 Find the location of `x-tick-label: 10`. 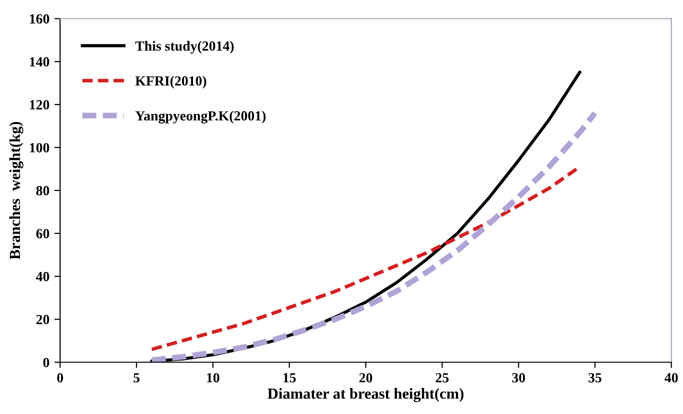

x-tick-label: 10 is located at coordinates (213, 377).